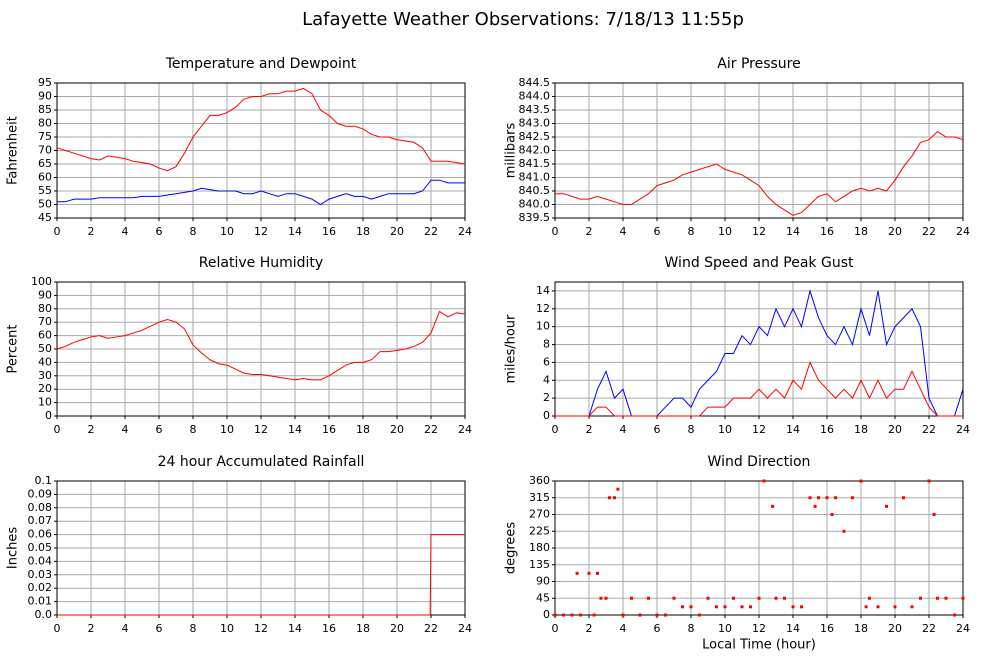 This screenshot has height=659, width=999. What do you see at coordinates (45, 123) in the screenshot?
I see `y-tick-label: 80` at bounding box center [45, 123].